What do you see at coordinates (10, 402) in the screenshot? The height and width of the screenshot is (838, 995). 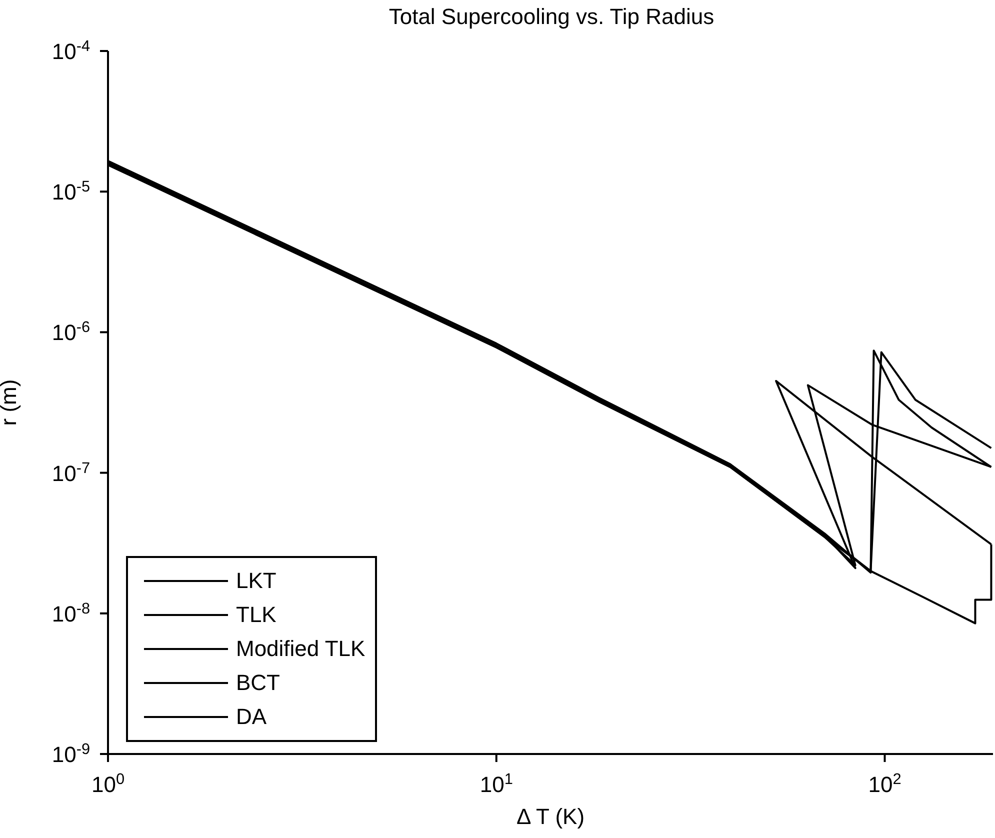 I see `y-axis-title: r (m)` at bounding box center [10, 402].